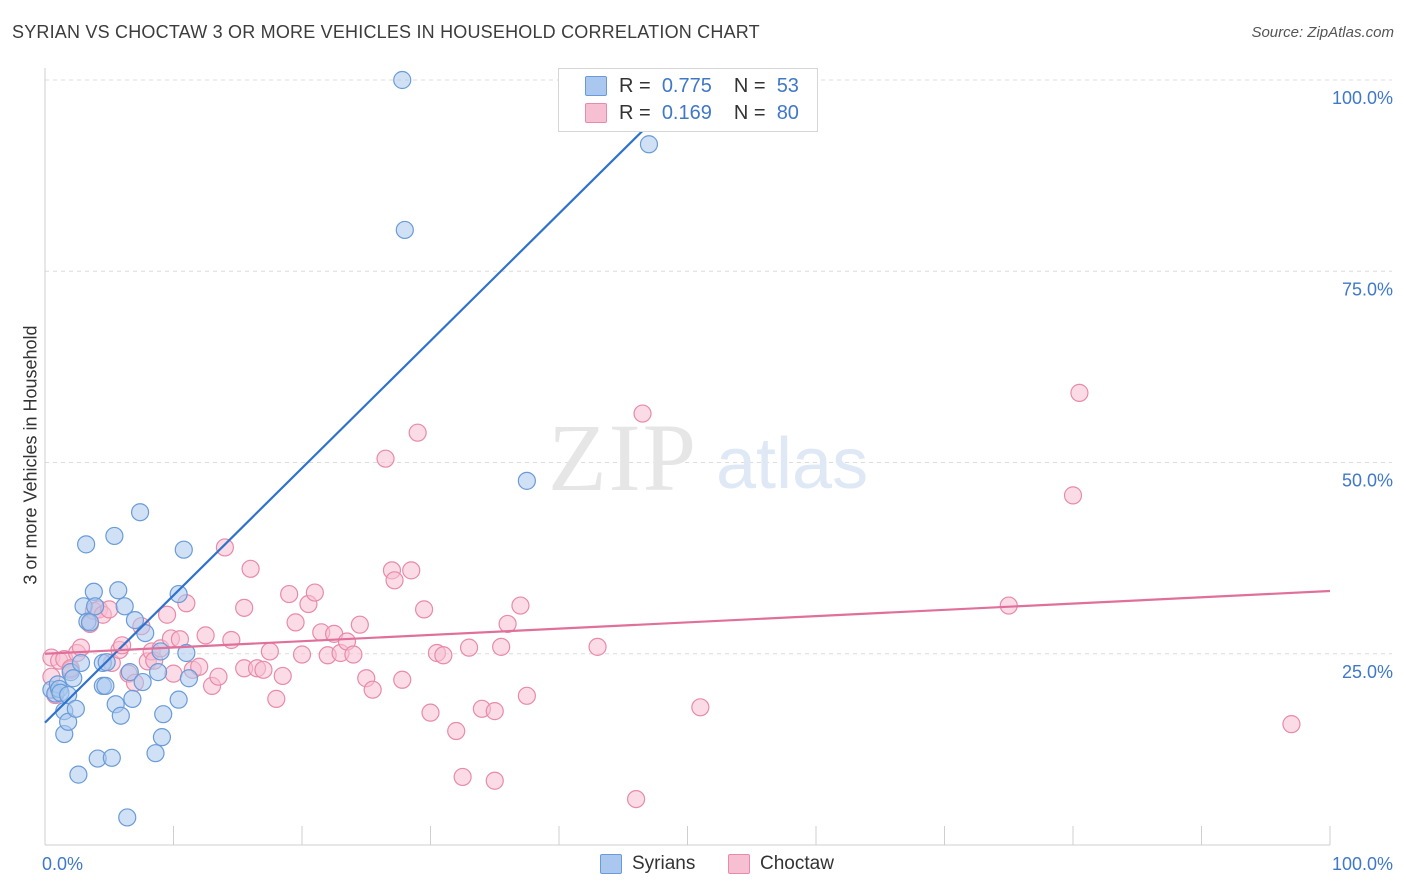  I want to click on legend-n-label-syrians: N =, so click(749, 85).